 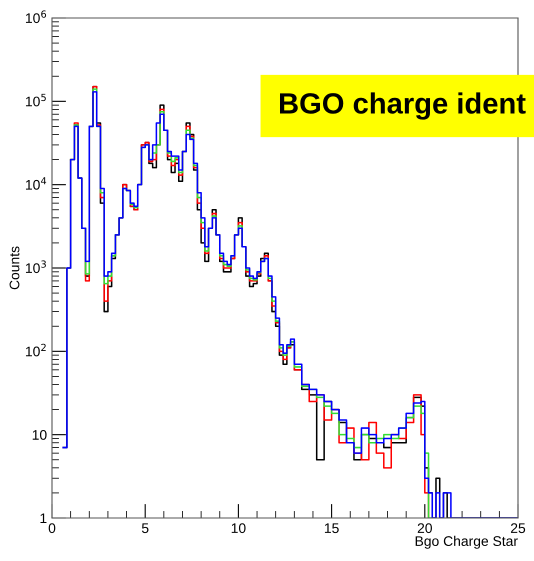 What do you see at coordinates (15, 268) in the screenshot?
I see `y-axis-title: Counts` at bounding box center [15, 268].